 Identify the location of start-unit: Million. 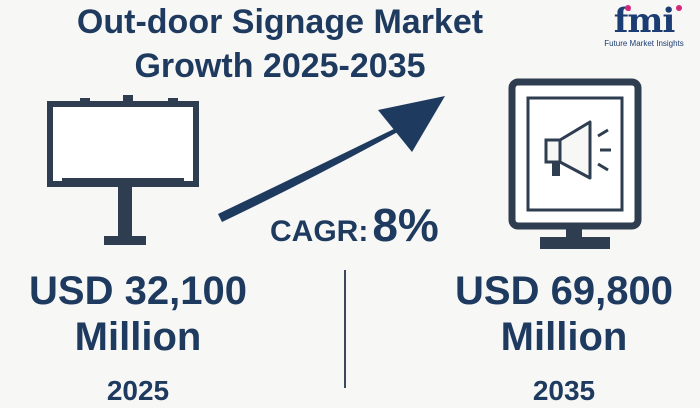
(138, 337).